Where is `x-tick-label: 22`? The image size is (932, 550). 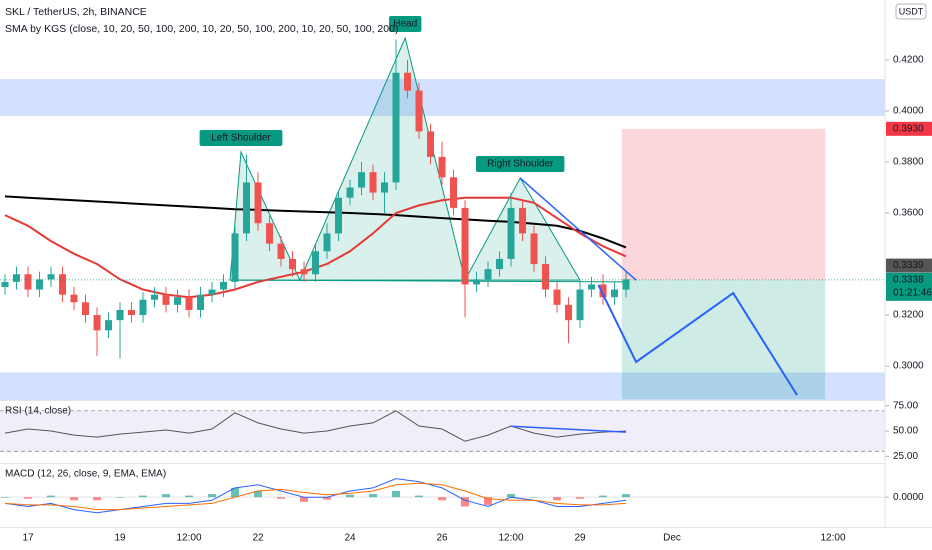 x-tick-label: 22 is located at coordinates (258, 538).